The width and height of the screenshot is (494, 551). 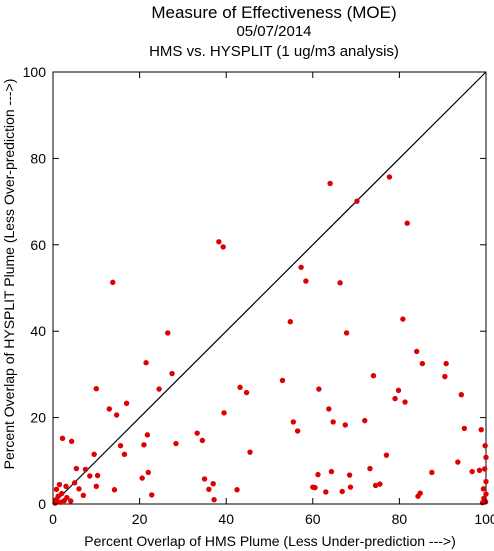 I want to click on y-tick-label: 20, so click(x=38, y=418).